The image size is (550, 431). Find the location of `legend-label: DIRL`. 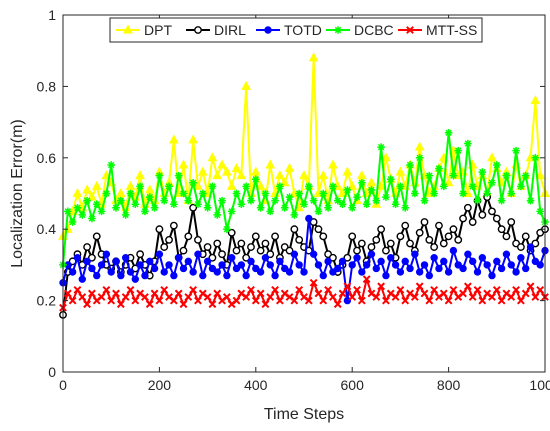

legend-label: DIRL is located at coordinates (230, 30).